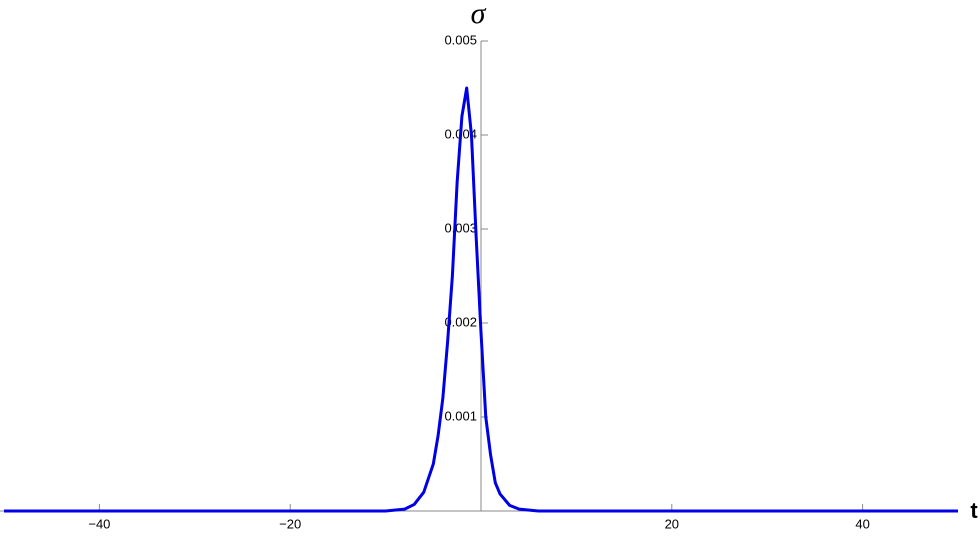 The image size is (980, 536). Describe the element at coordinates (672, 523) in the screenshot. I see `x-tick-label: 20` at that location.